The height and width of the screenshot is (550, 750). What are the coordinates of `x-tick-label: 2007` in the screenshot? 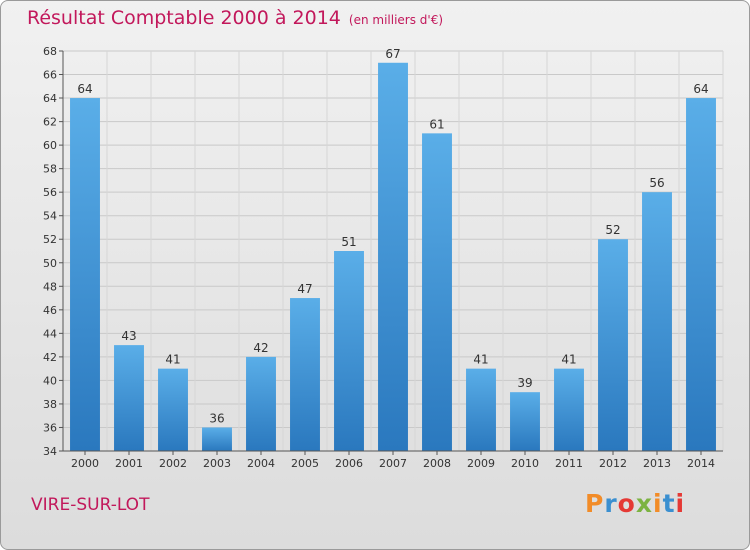 It's located at (393, 463).